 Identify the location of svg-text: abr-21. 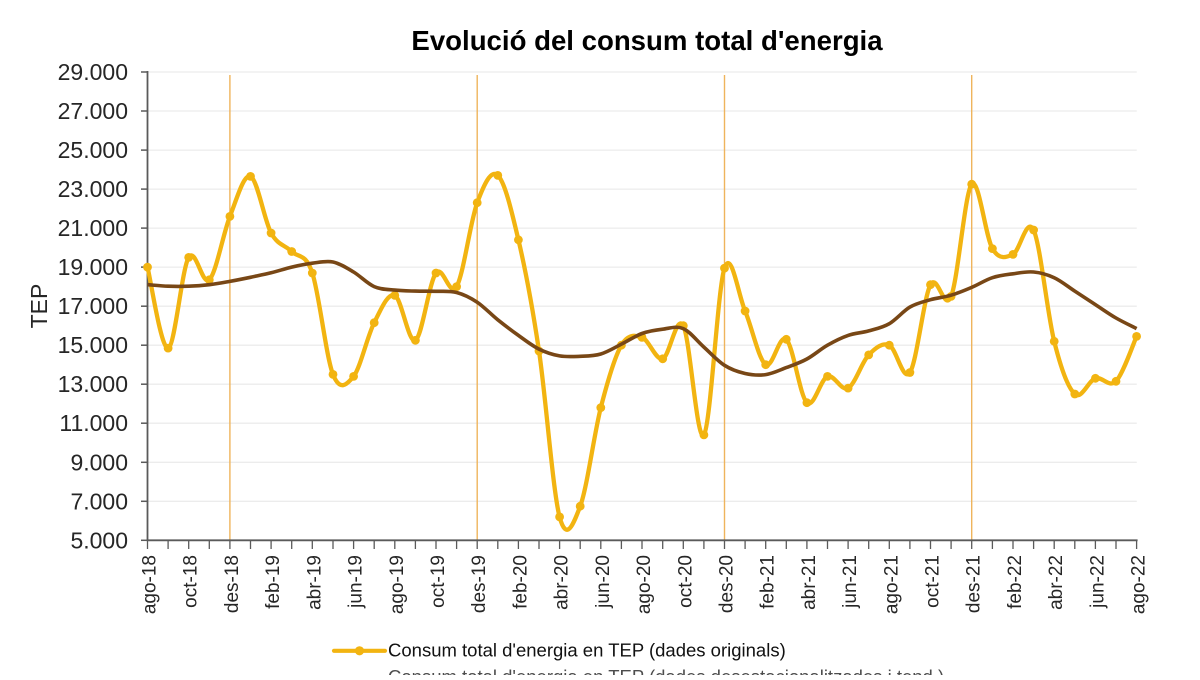
(809, 582).